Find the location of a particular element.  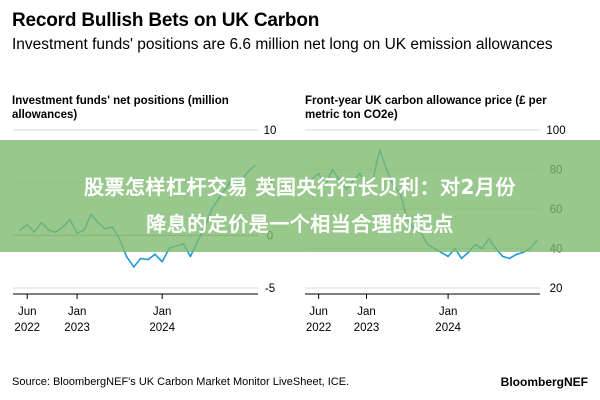

banner-text-line-1: 股票怎样杠杆交易 英国央行行长贝利：对2月份 is located at coordinates (300, 187).